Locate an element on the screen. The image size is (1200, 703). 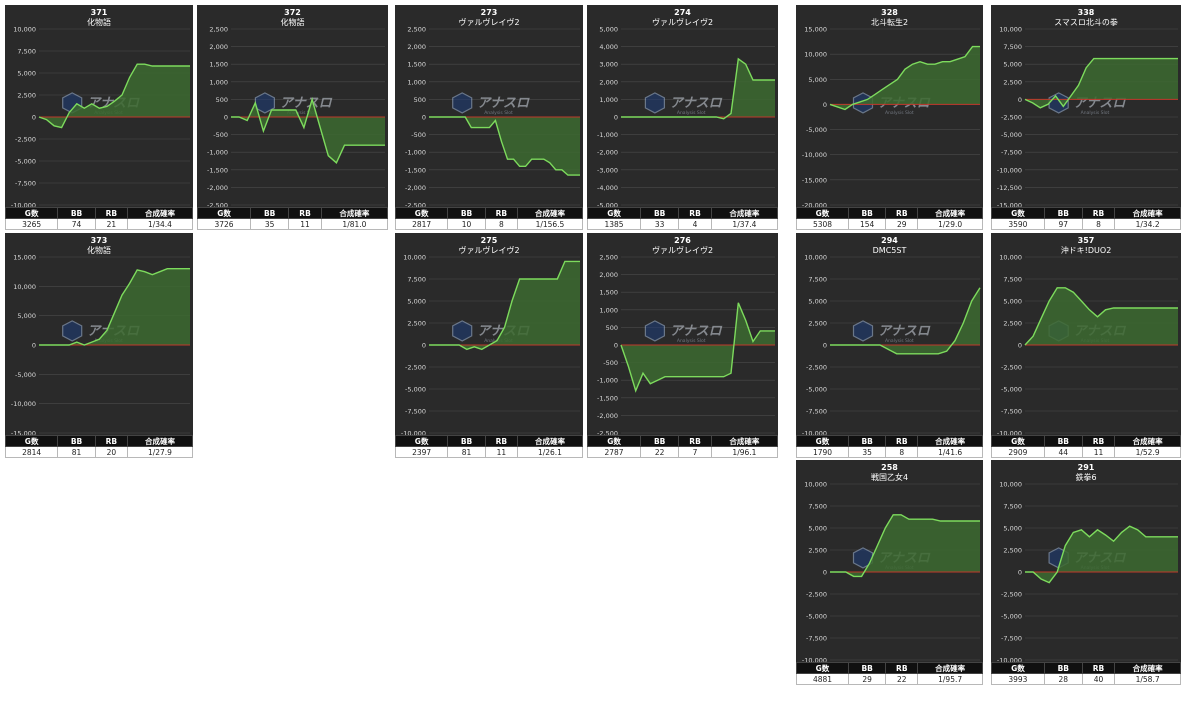
machine-title: ヴァルヴレイヴ2 is located at coordinates (682, 22).